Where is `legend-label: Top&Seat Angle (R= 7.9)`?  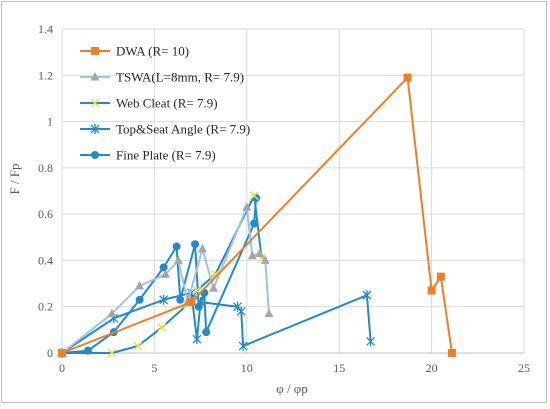 legend-label: Top&Seat Angle (R= 7.9) is located at coordinates (183, 129).